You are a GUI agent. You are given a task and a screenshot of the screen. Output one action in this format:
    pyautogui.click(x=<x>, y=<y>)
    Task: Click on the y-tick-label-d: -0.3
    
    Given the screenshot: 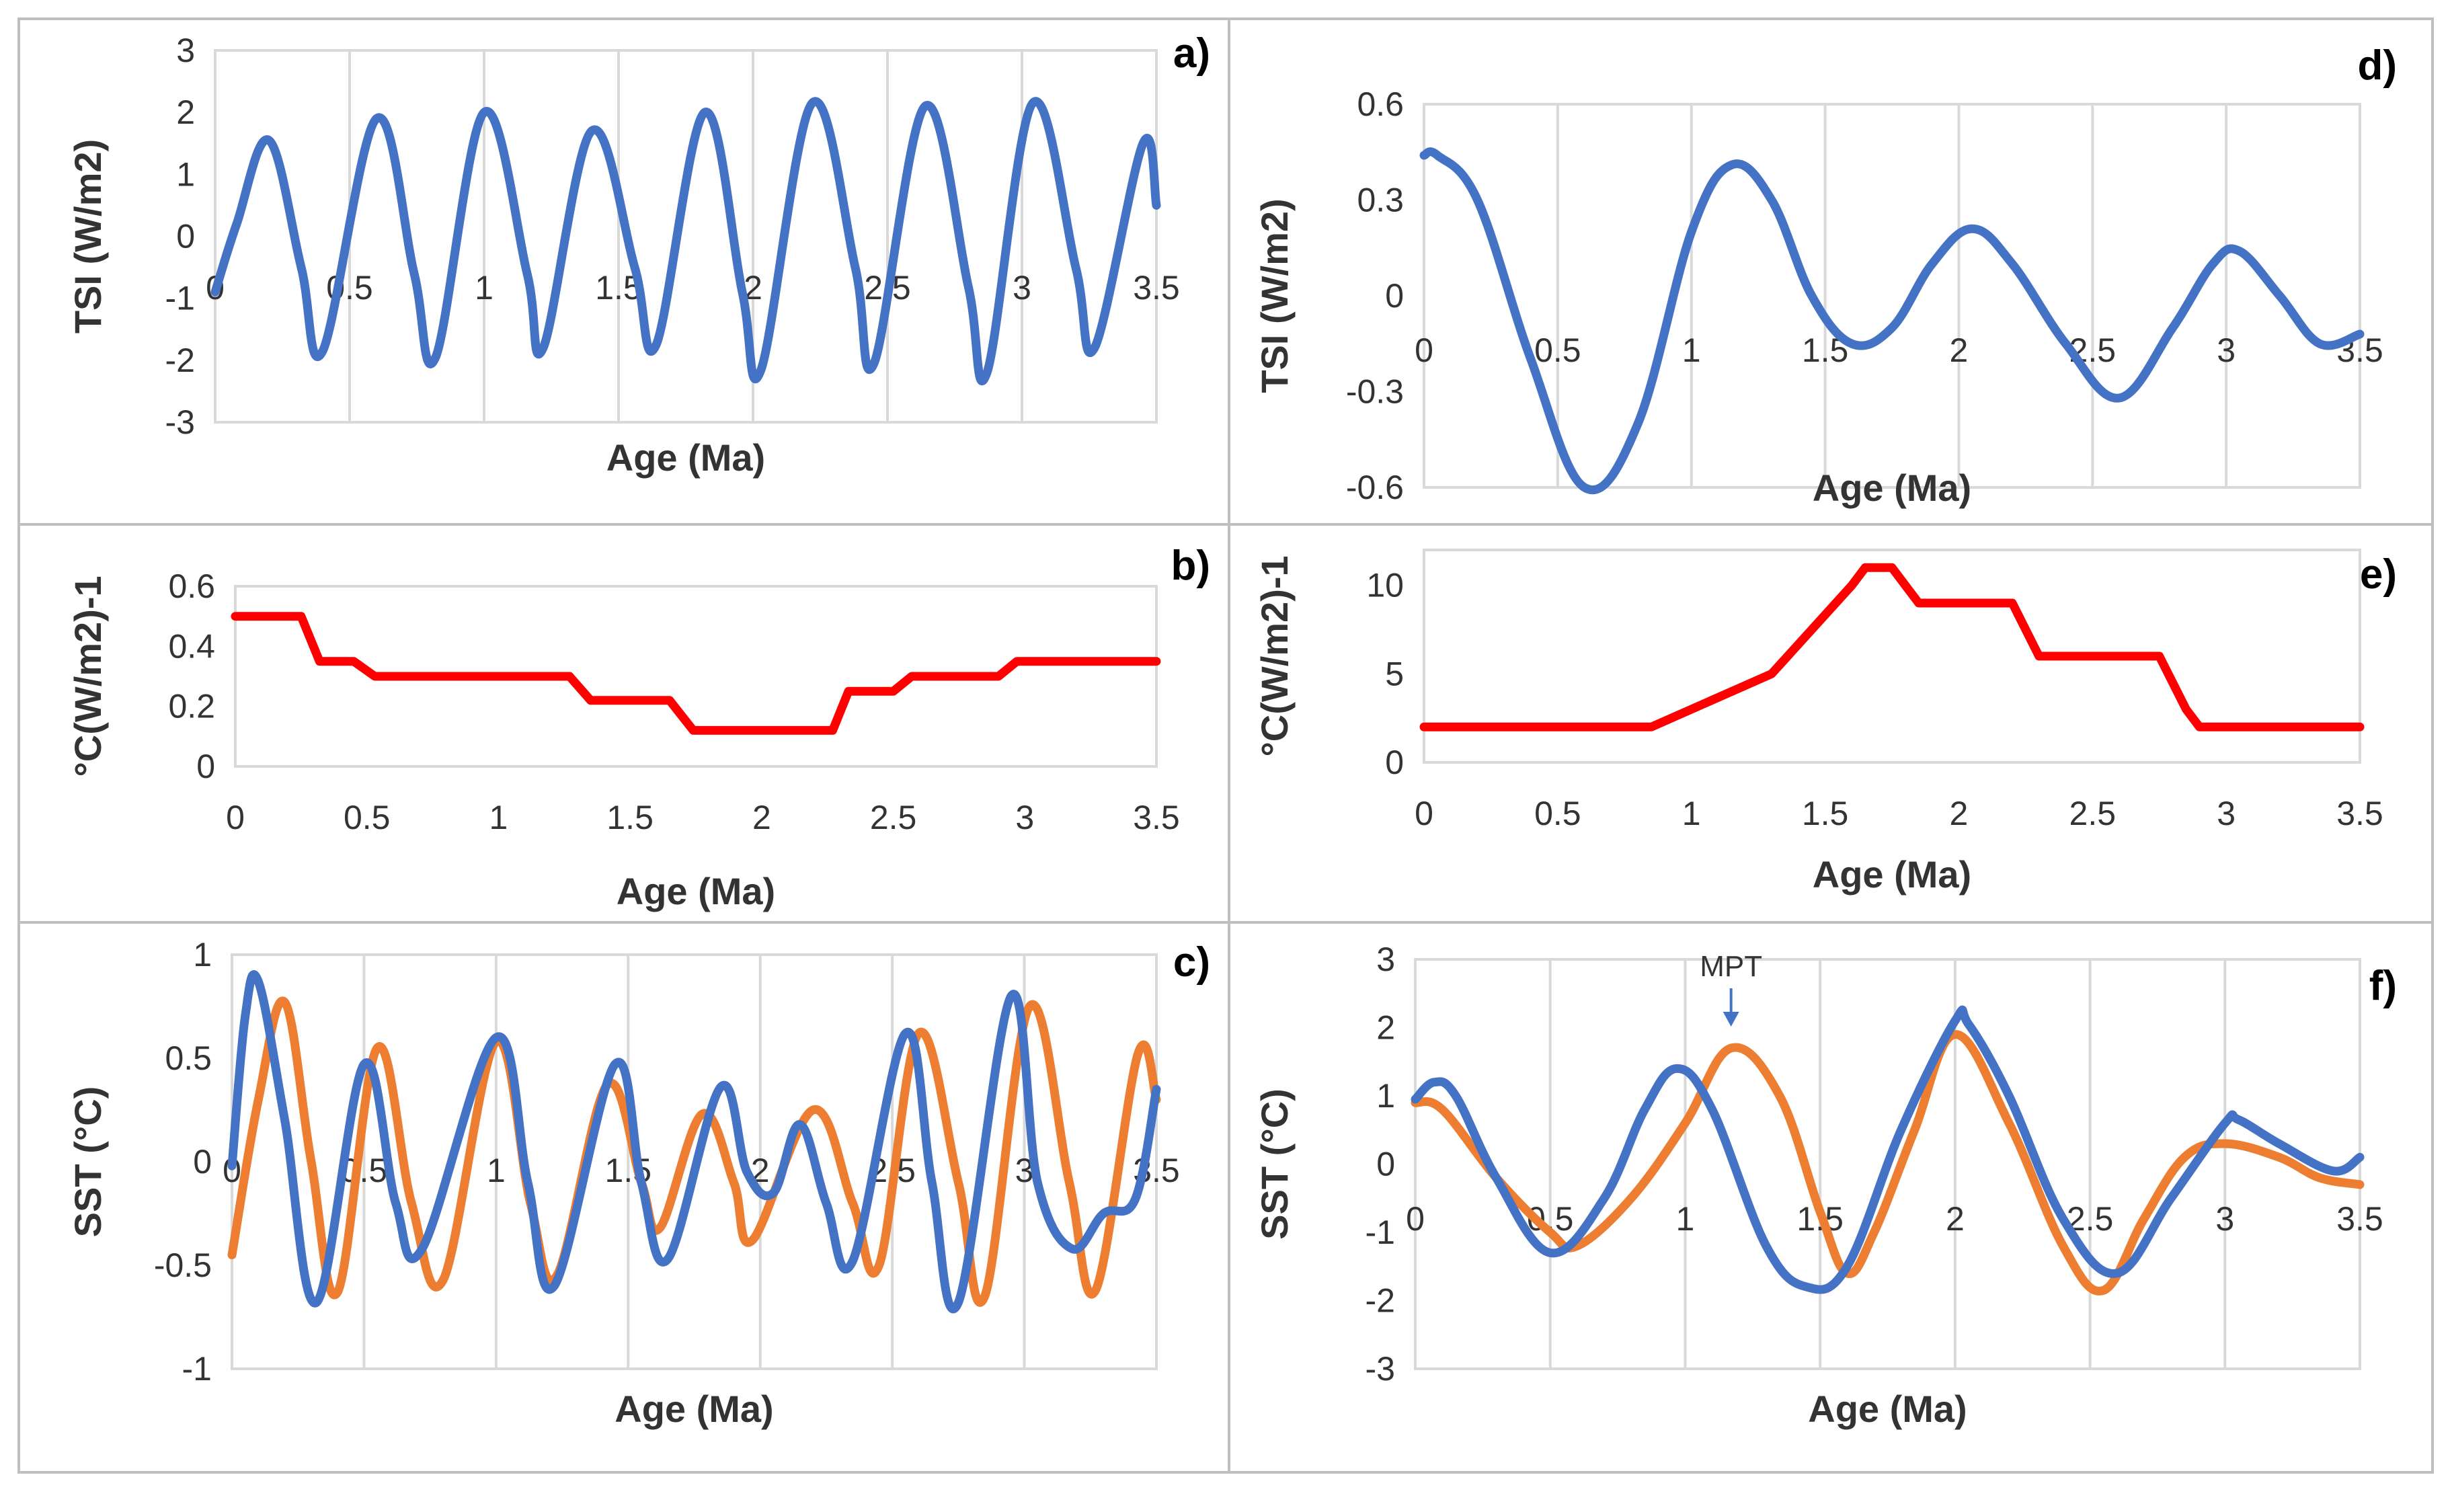 What is the action you would take?
    pyautogui.click(x=1375, y=392)
    